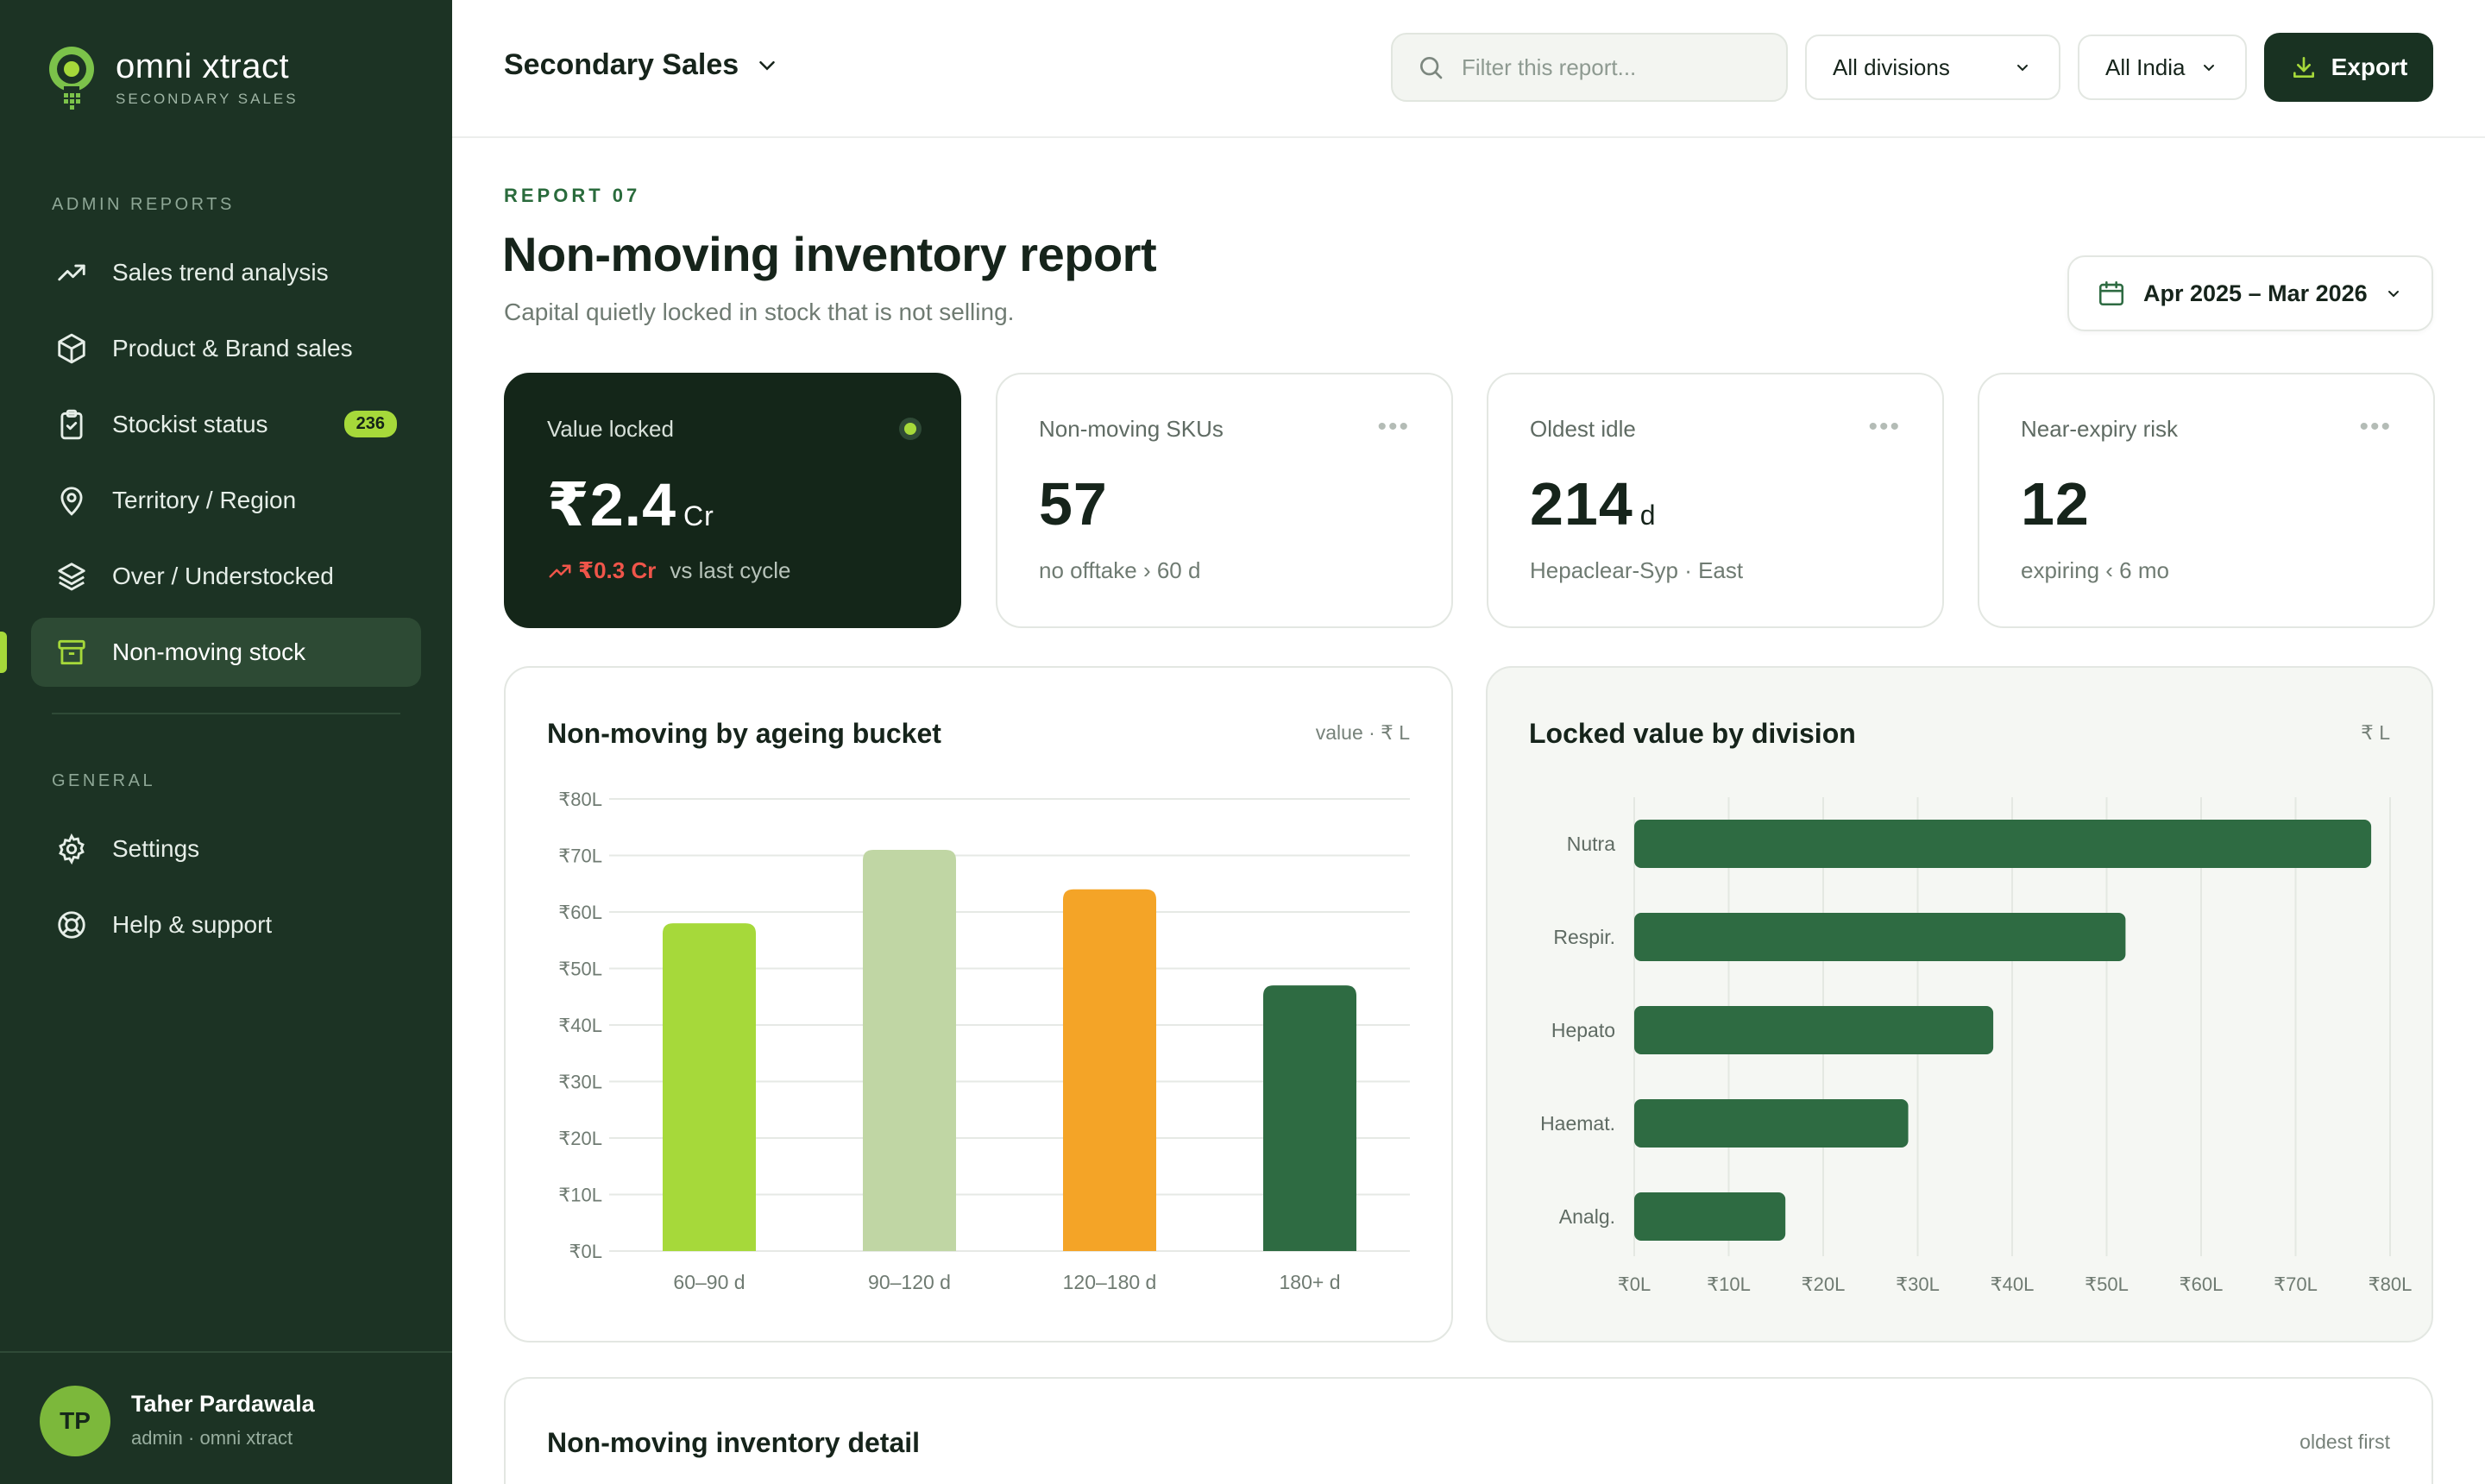 This screenshot has height=1484, width=2485. I want to click on kpi-label: Non-moving SKUs, so click(1132, 429).